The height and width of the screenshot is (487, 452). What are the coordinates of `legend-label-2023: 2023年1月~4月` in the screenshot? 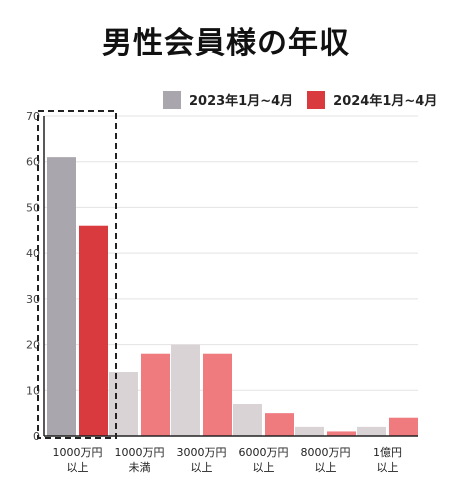 It's located at (241, 101).